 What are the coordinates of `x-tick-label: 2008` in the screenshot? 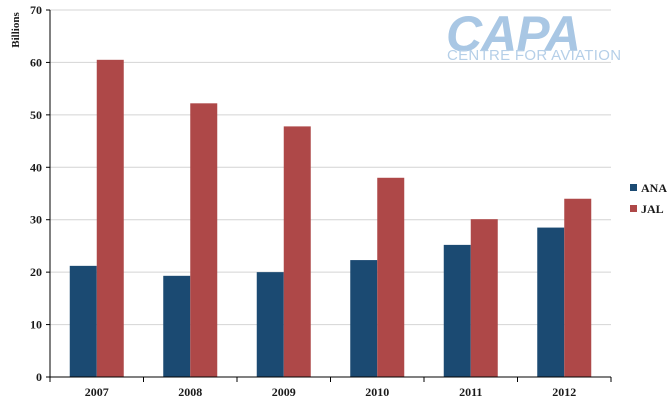 It's located at (190, 392).